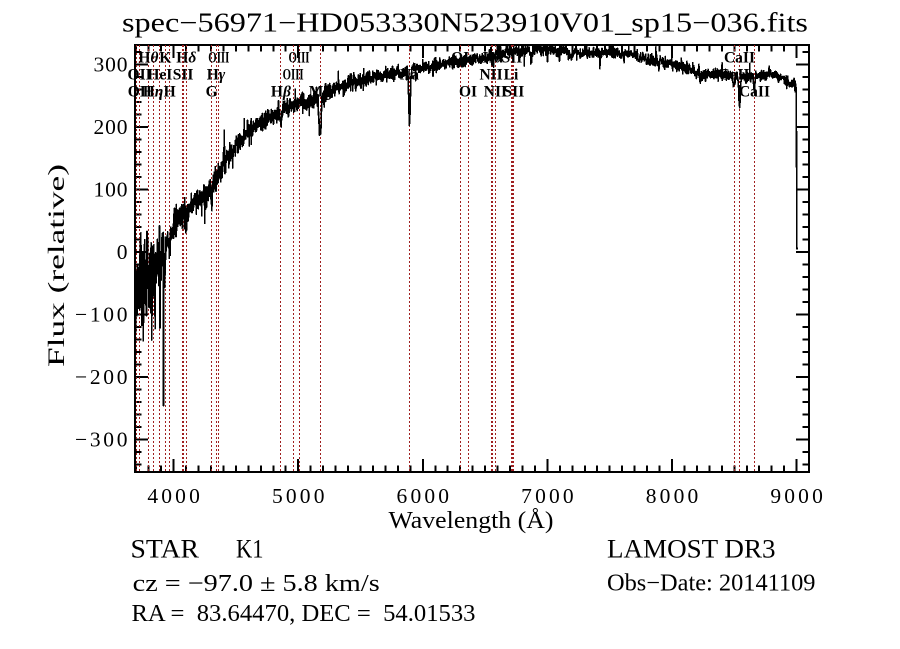  I want to click on svg-text: Na, so click(409, 75).